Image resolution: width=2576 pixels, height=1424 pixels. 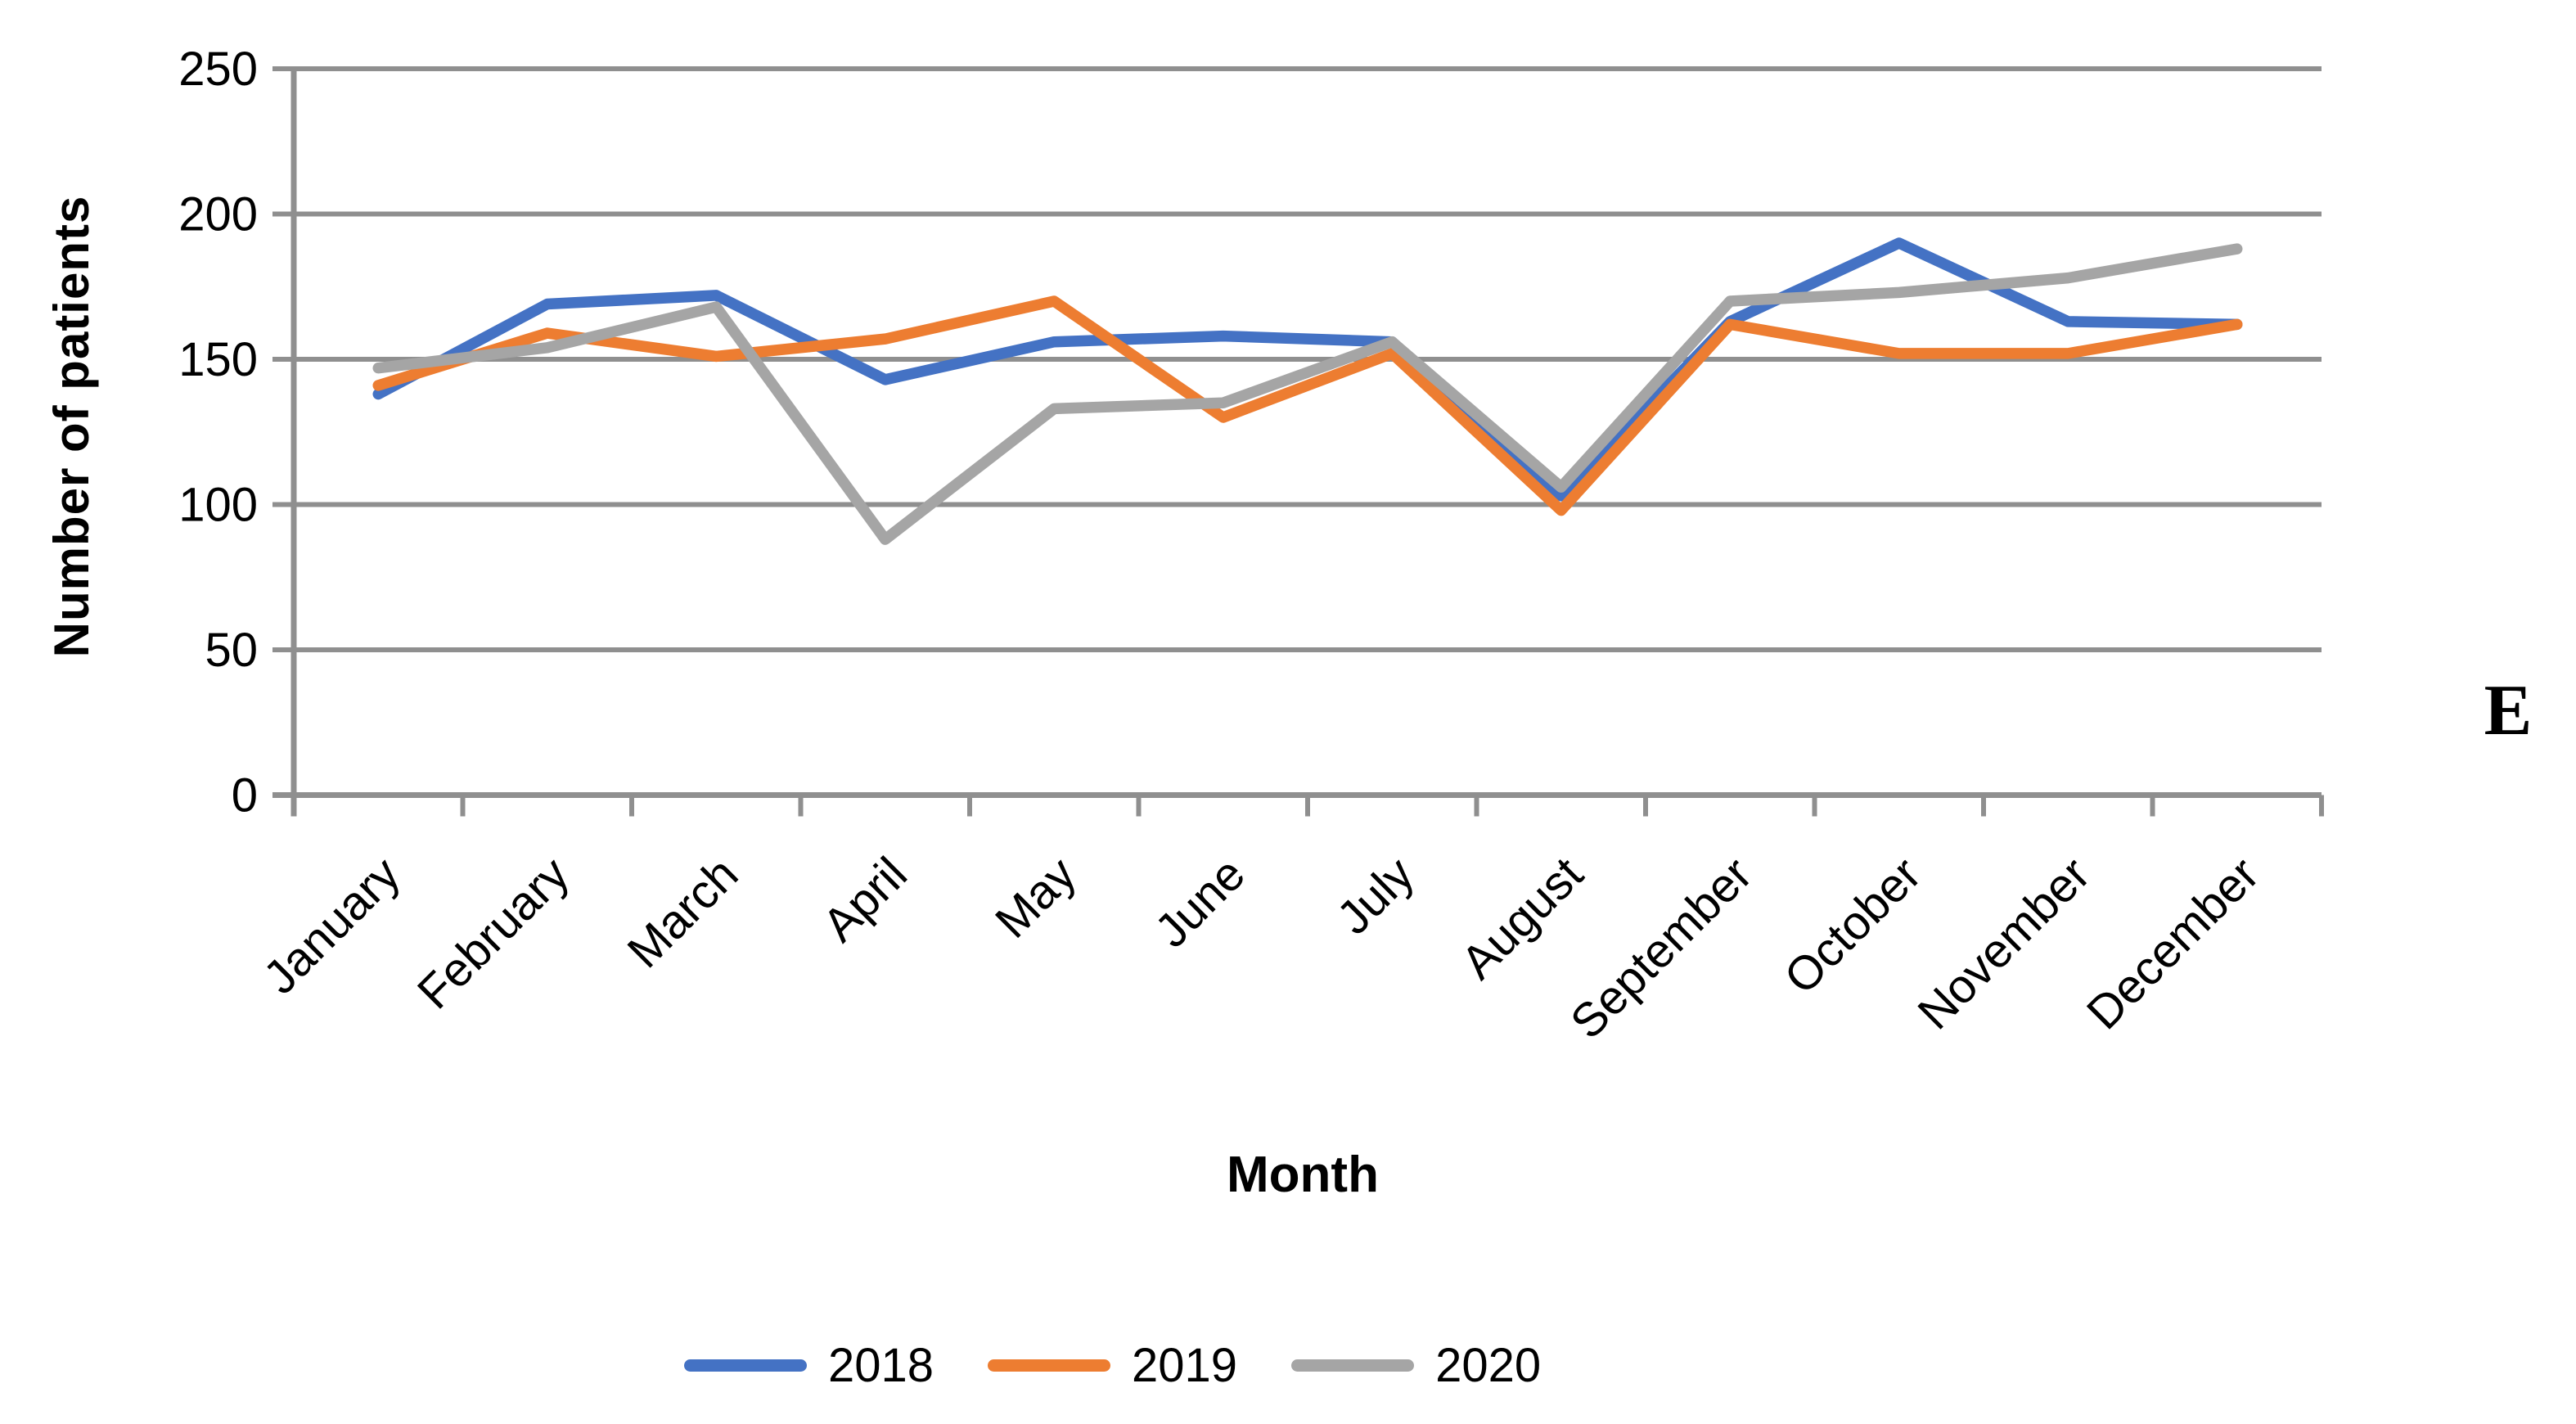 I want to click on x-tick-label-january: January, so click(x=332, y=926).